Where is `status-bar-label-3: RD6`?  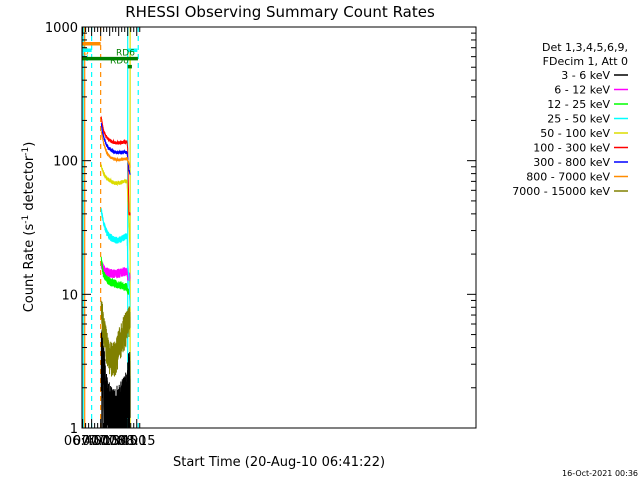 status-bar-label-3: RD6 is located at coordinates (125, 54).